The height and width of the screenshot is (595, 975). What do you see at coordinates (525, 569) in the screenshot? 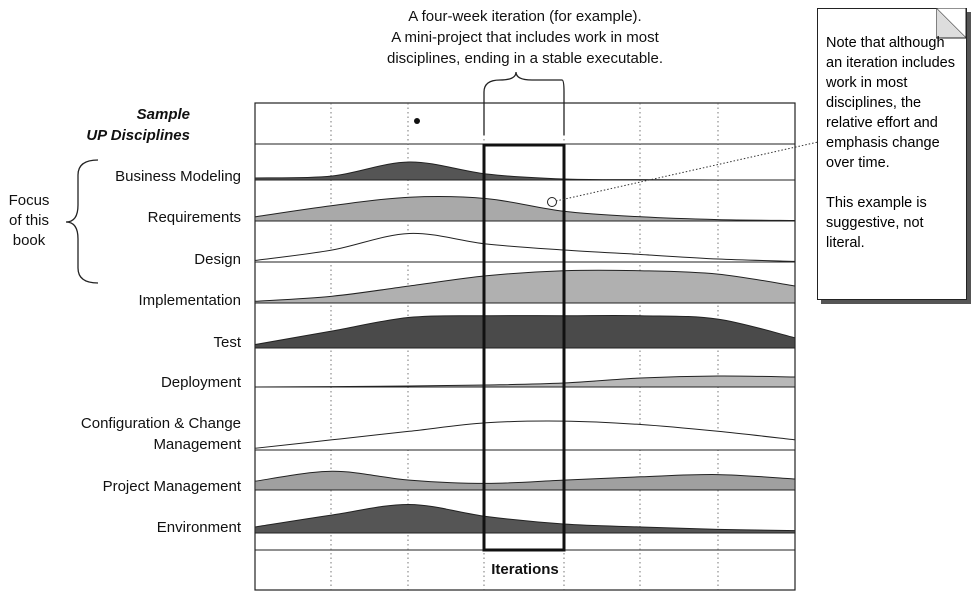
I see `iterations-label: Iterations` at bounding box center [525, 569].